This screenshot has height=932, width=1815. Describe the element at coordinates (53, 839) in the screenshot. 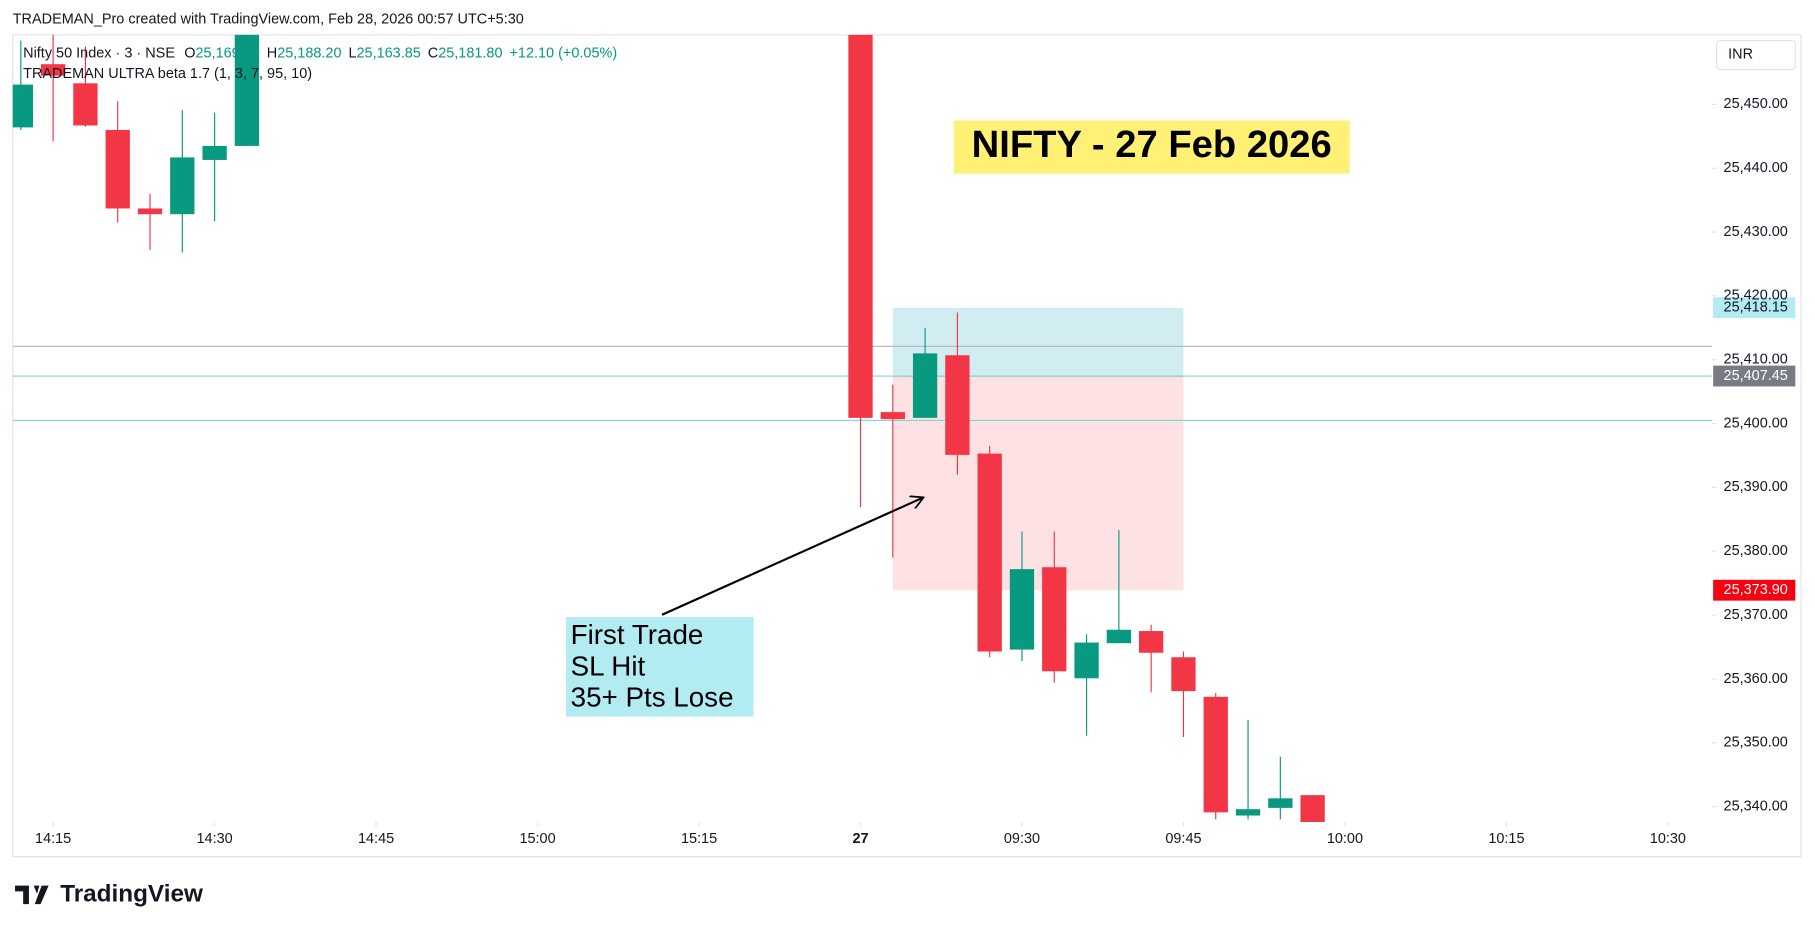

I see `x-tick-label: 14:15` at that location.